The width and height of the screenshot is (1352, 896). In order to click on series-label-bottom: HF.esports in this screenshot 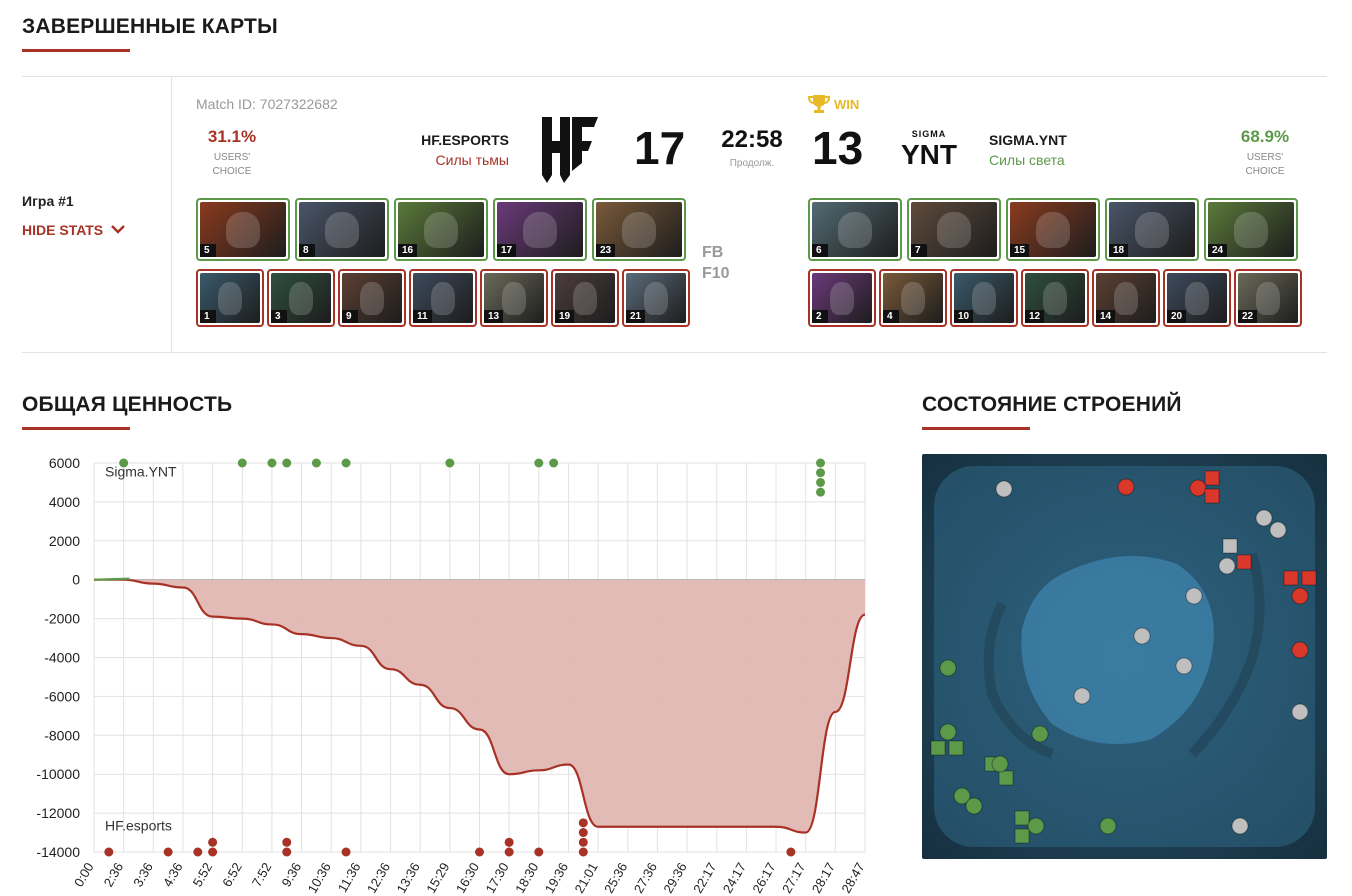, I will do `click(138, 826)`.